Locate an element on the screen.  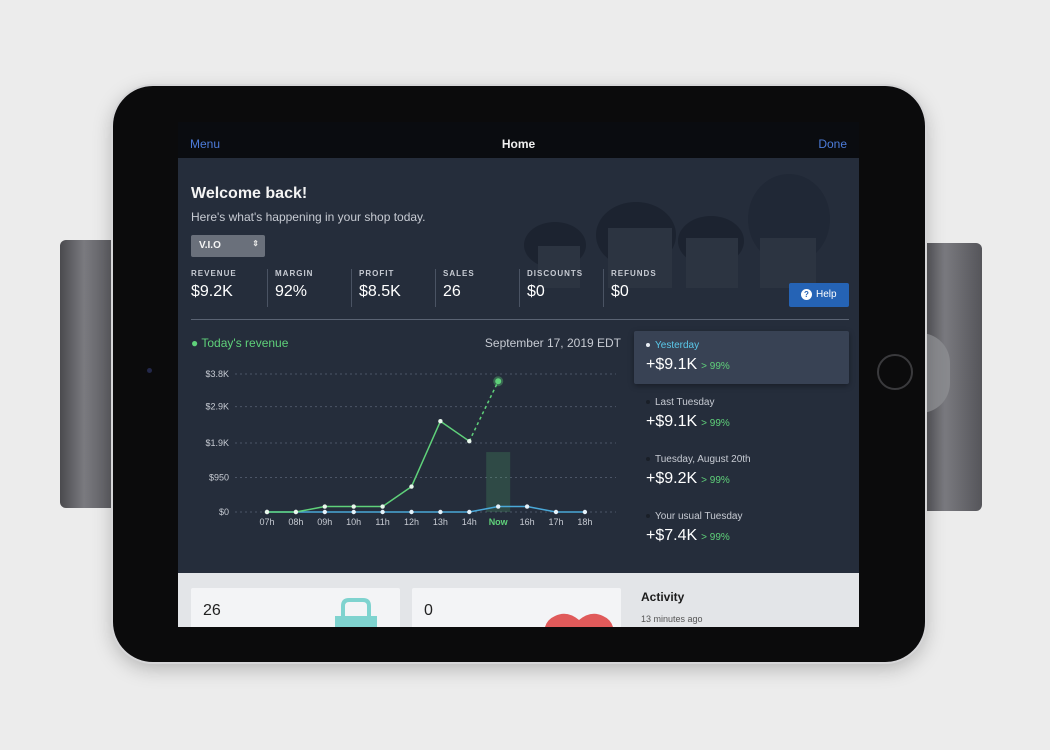
x-tick-label: 14h is located at coordinates (469, 522).